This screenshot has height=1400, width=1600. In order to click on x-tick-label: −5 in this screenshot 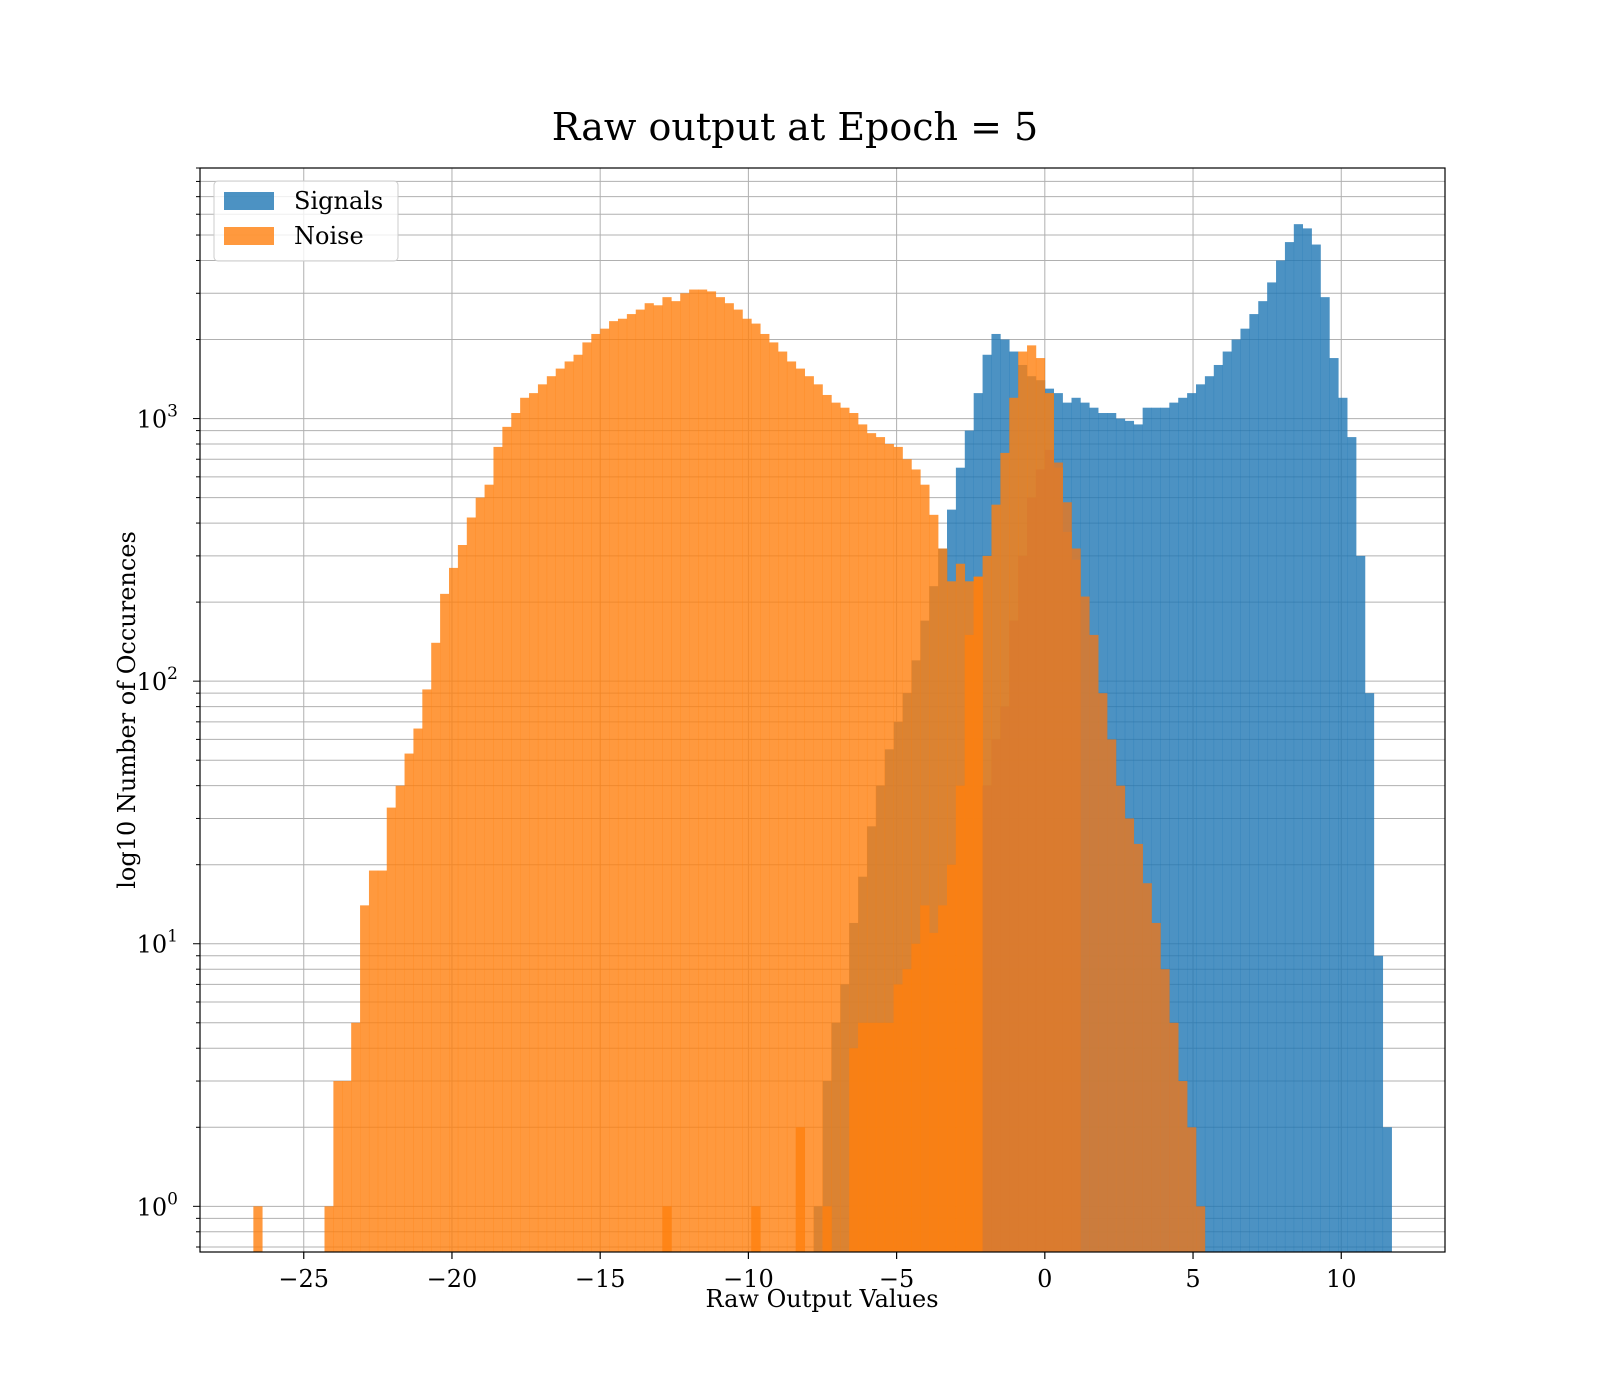, I will do `click(896, 1279)`.